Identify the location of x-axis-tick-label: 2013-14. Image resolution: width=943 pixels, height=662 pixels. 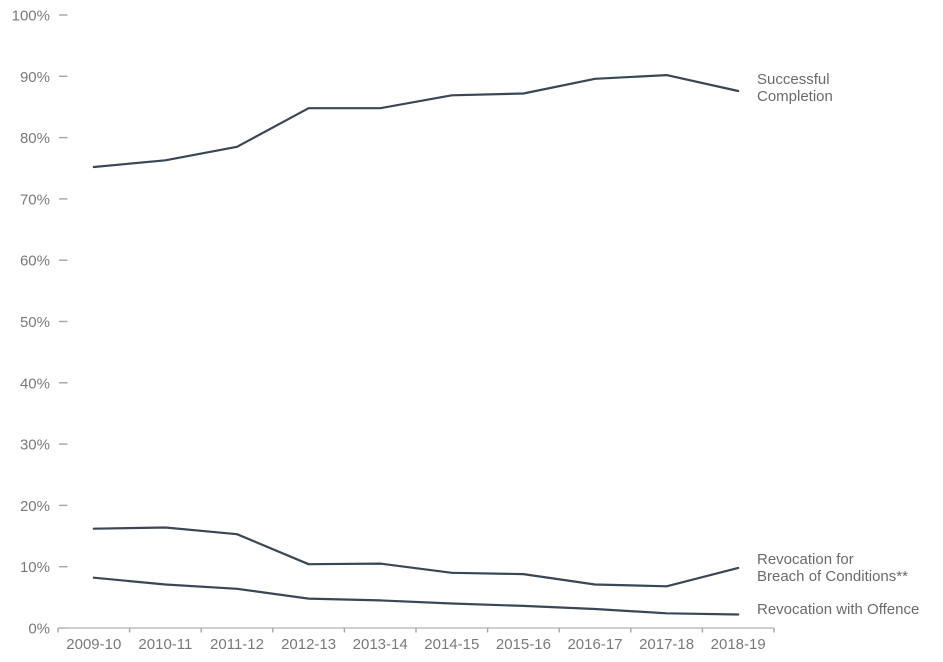
(380, 644).